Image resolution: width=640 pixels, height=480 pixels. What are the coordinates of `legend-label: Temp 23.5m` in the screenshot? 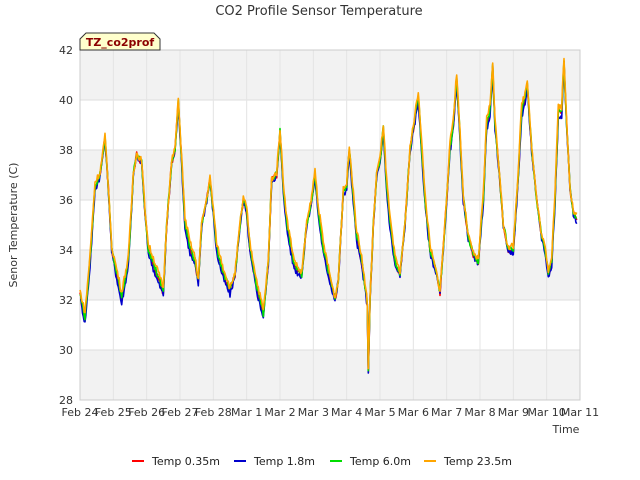 It's located at (477, 461).